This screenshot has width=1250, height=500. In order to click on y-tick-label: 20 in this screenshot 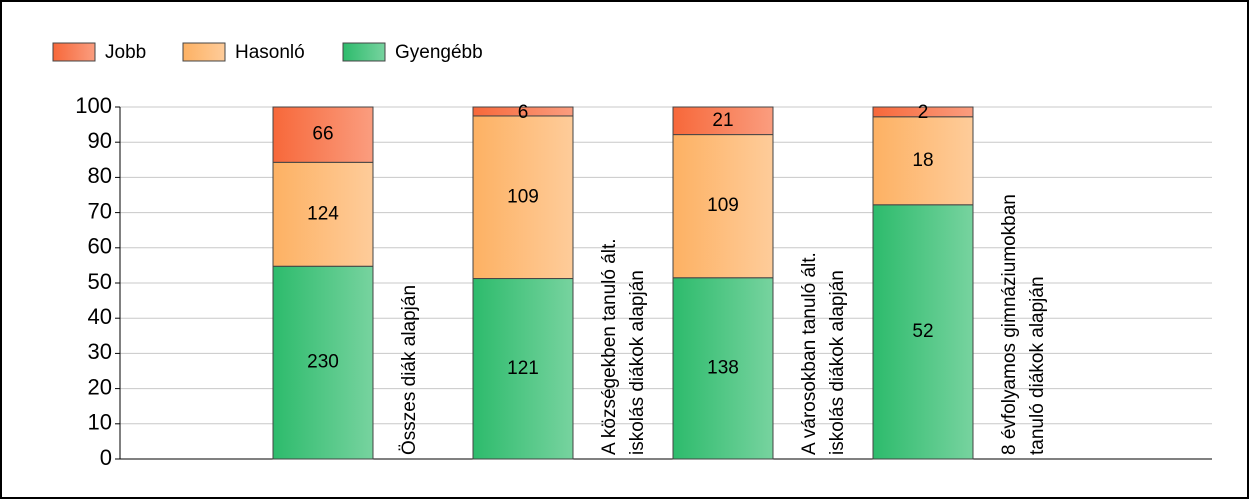, I will do `click(100, 386)`.